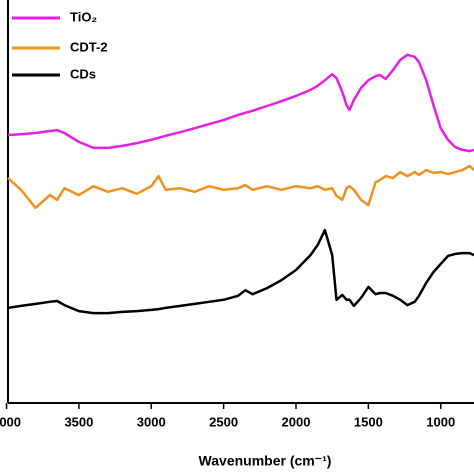  I want to click on x-tick-label: 2000, so click(296, 421).